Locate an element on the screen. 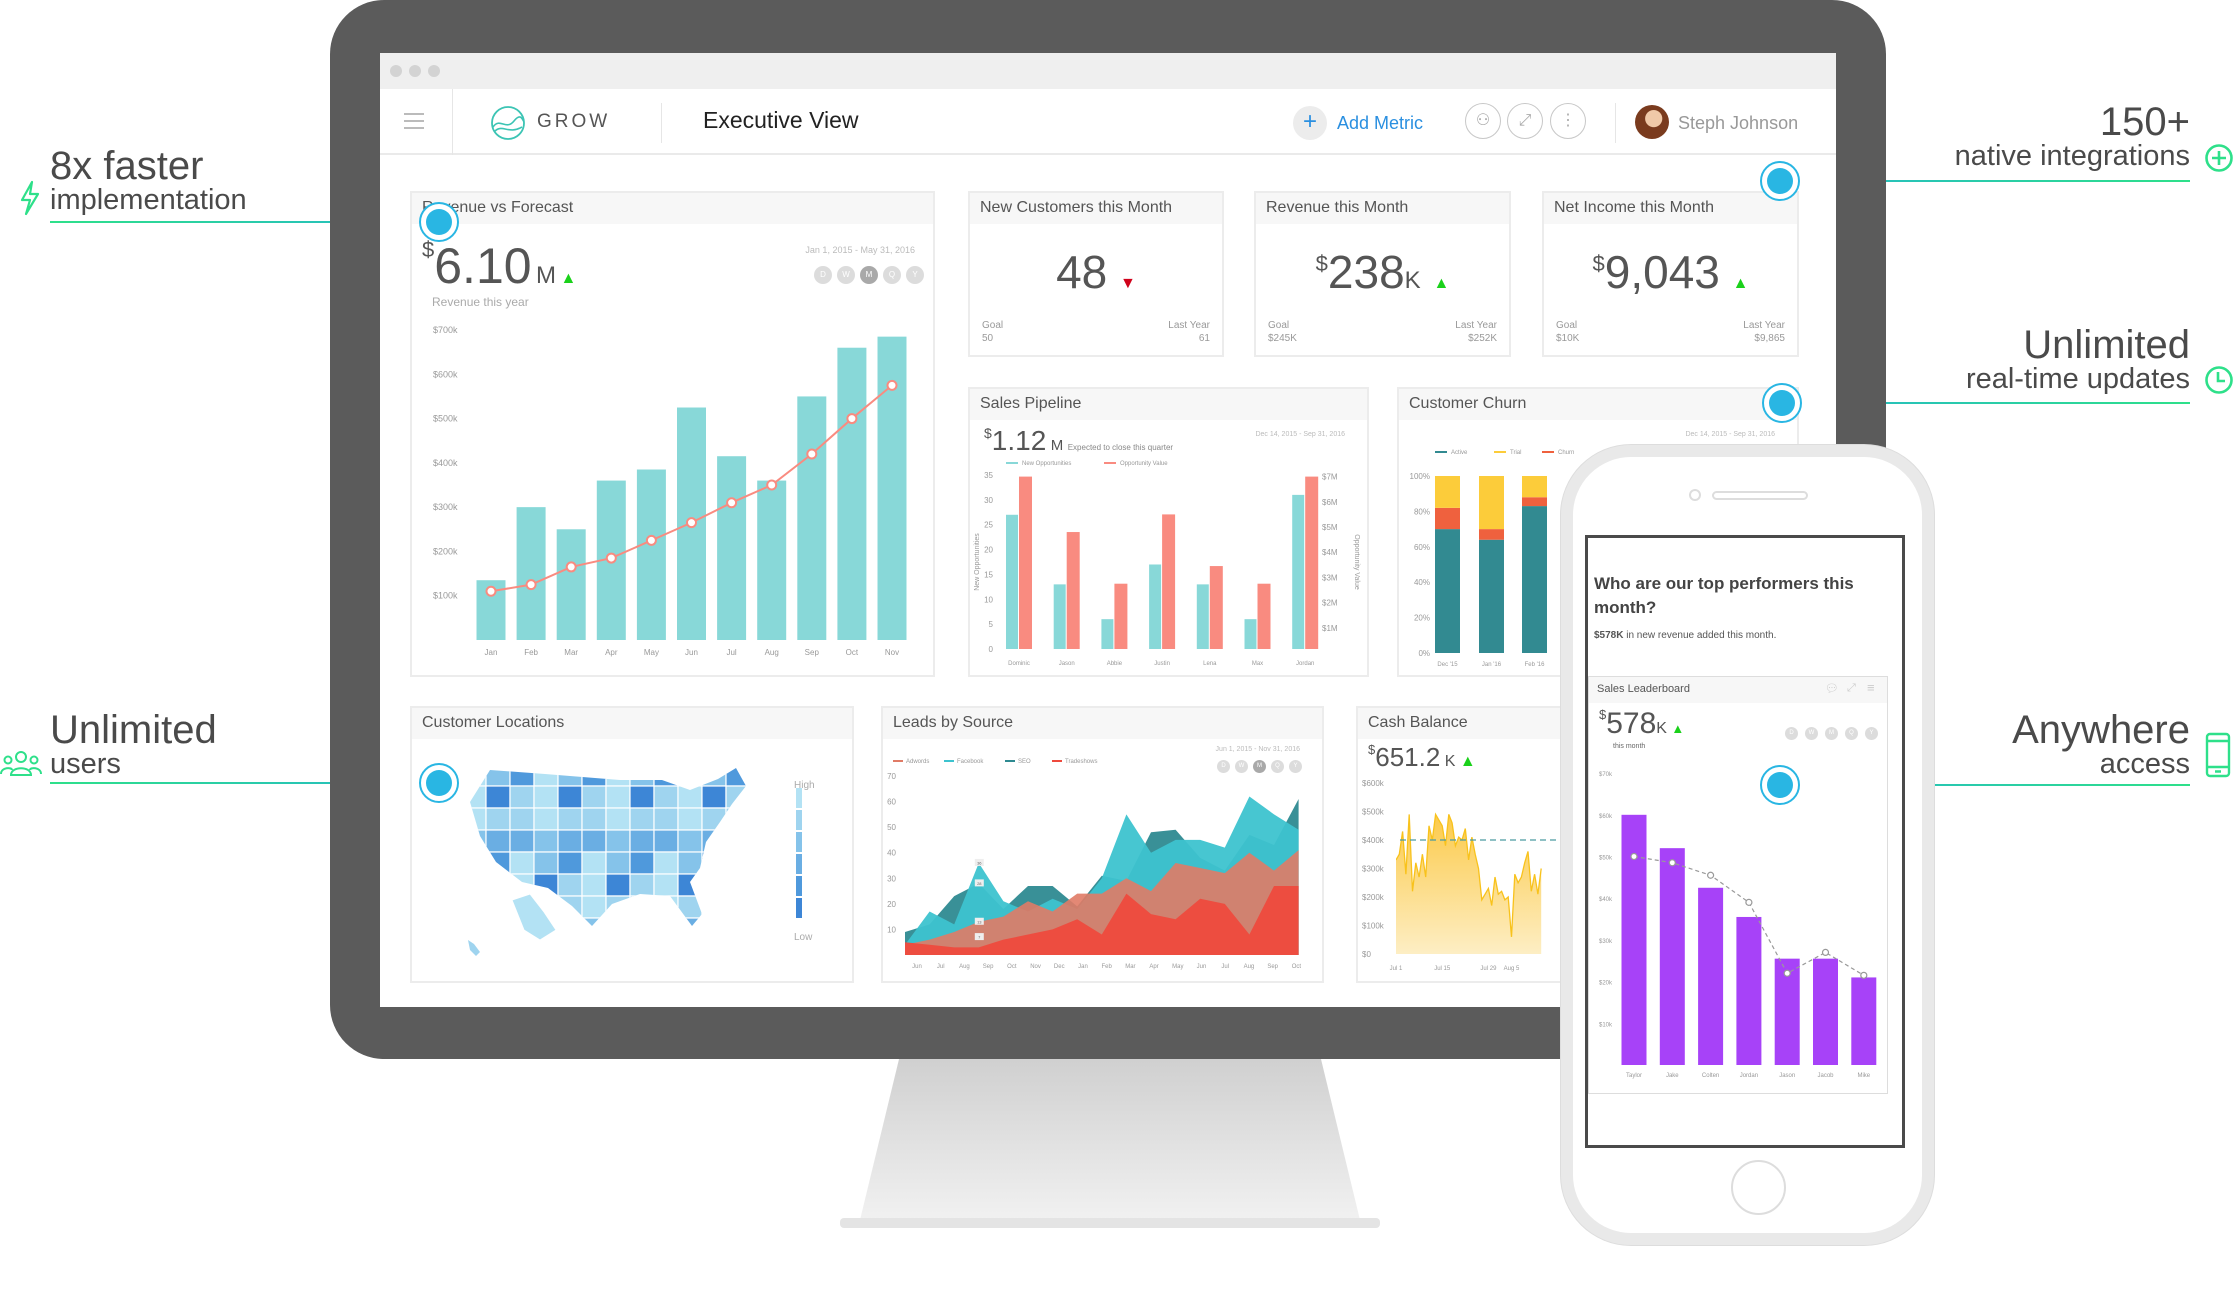 The image size is (2238, 1314). last-year: Last Year 61 is located at coordinates (1189, 332).